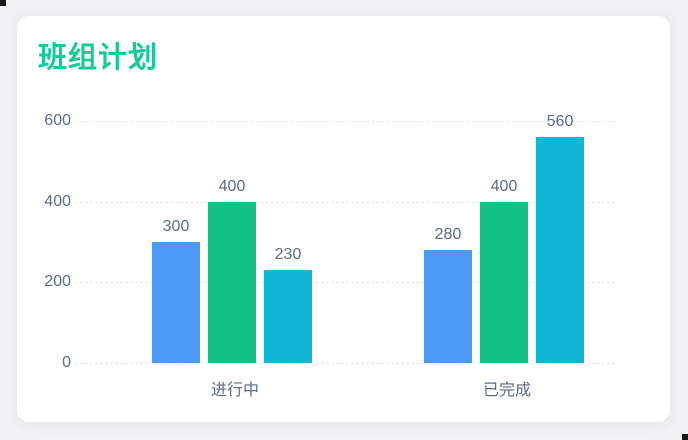 This screenshot has height=440, width=688. What do you see at coordinates (3, 3) in the screenshot?
I see `viewport-corner-marker-top-left` at bounding box center [3, 3].